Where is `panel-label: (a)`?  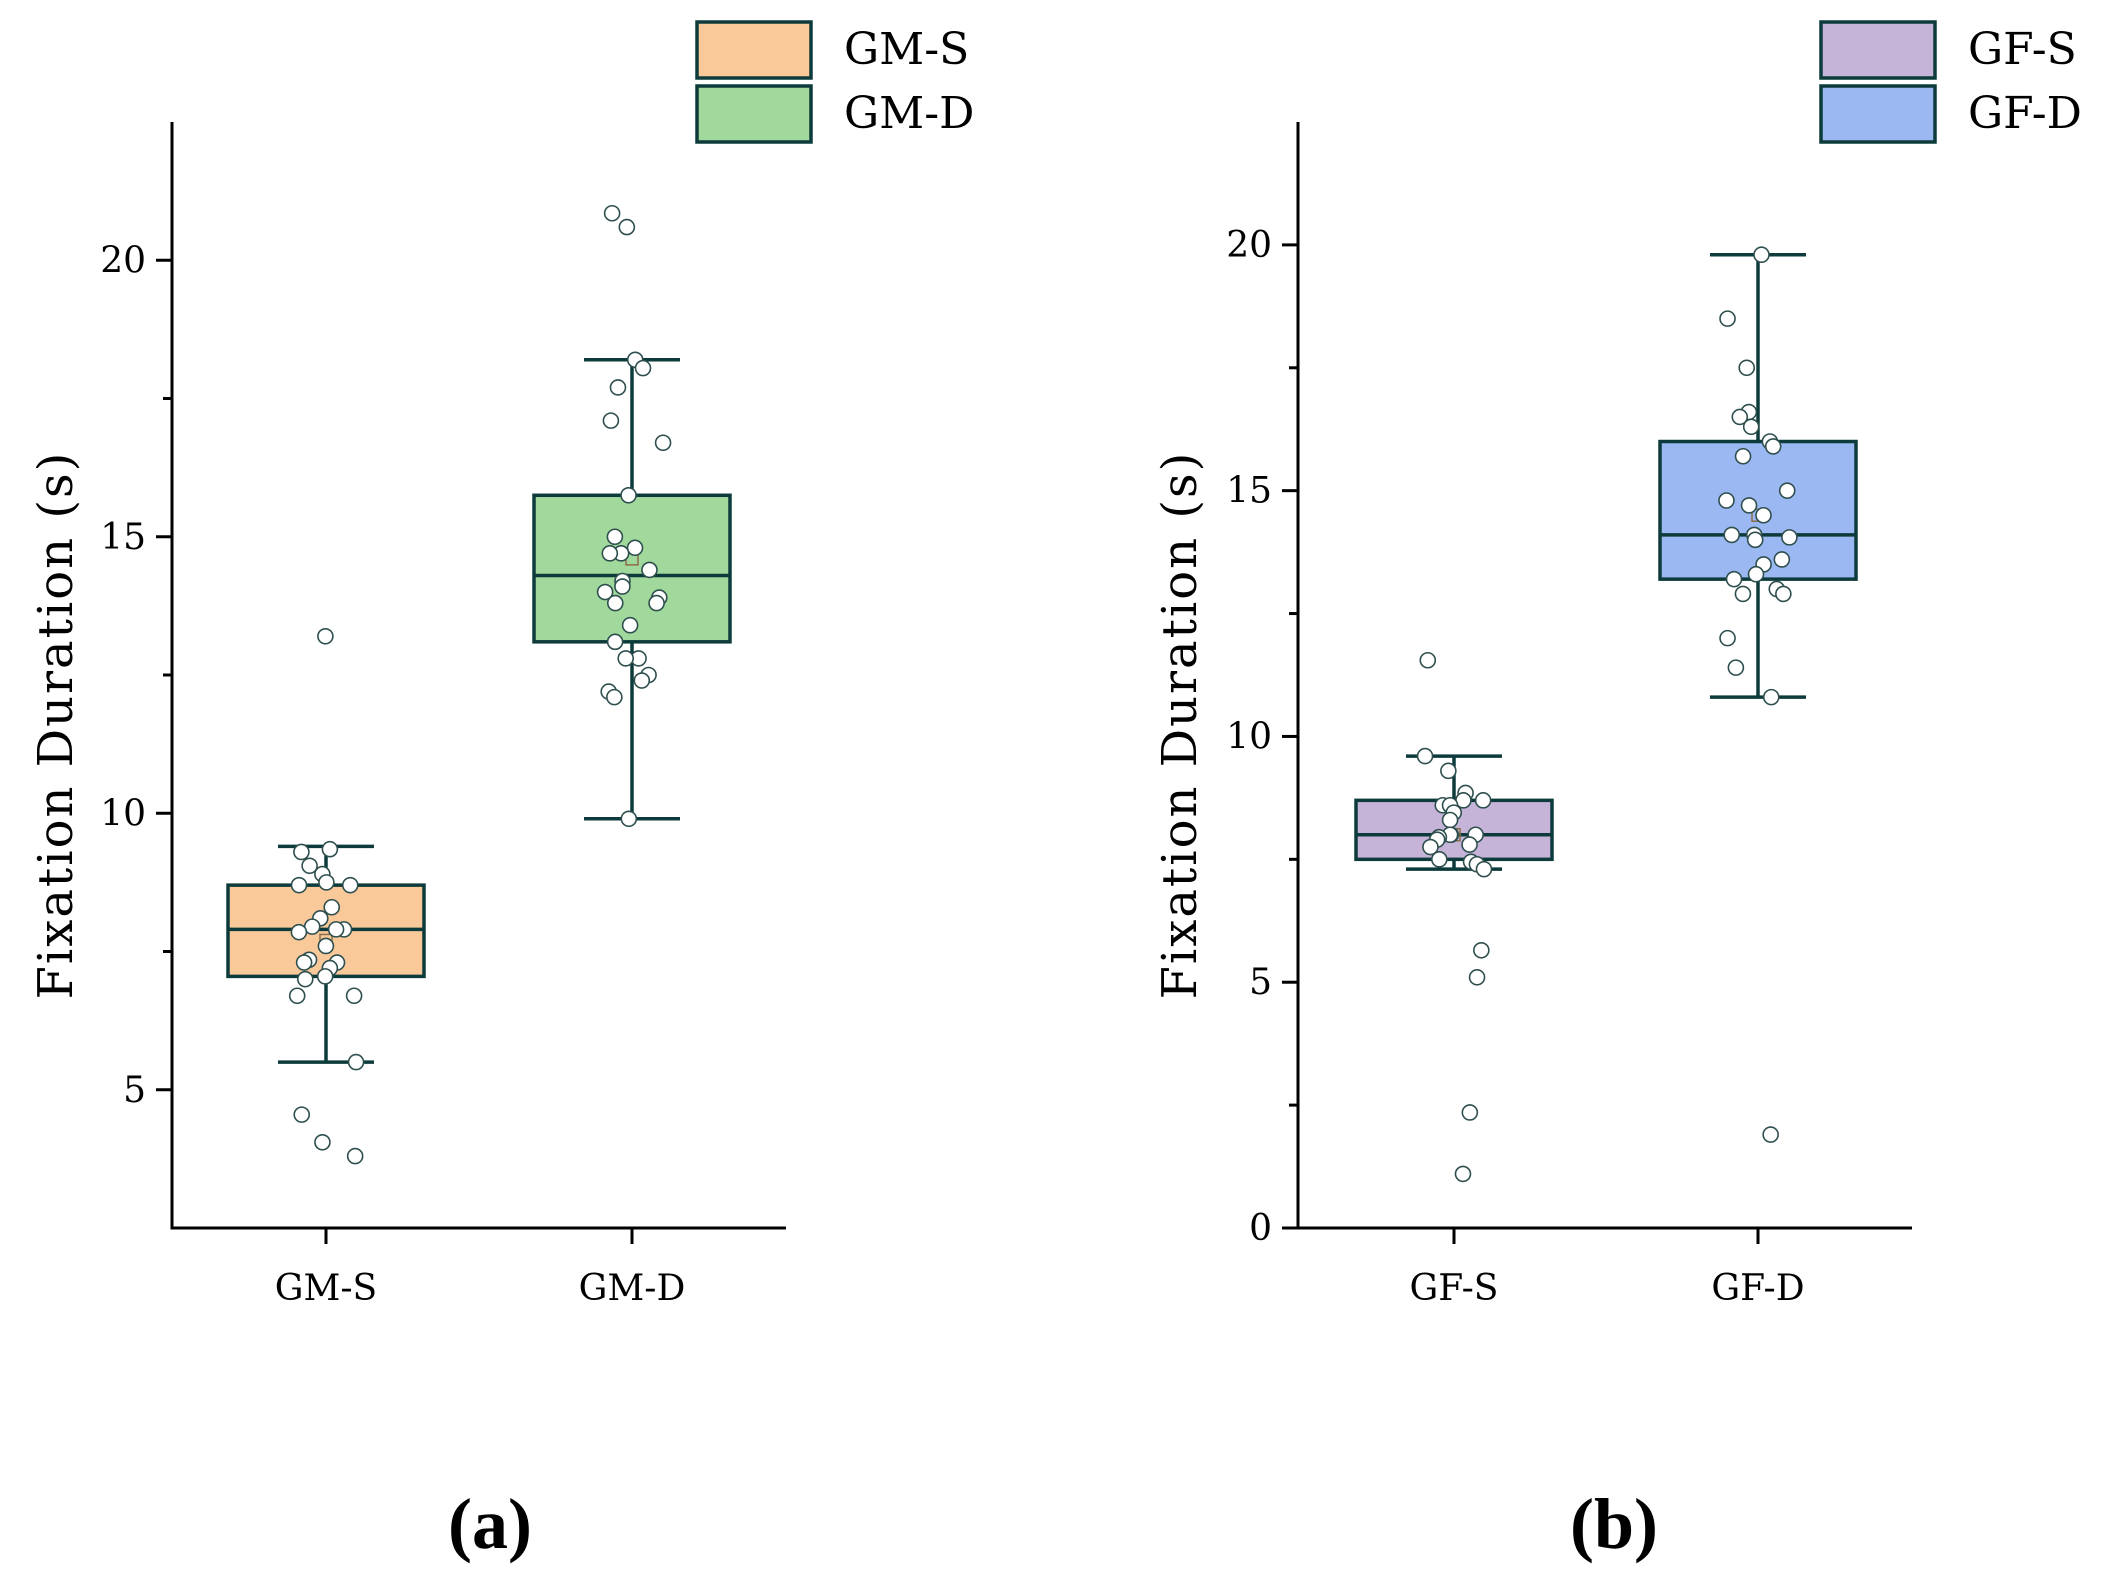 panel-label: (a) is located at coordinates (490, 1524).